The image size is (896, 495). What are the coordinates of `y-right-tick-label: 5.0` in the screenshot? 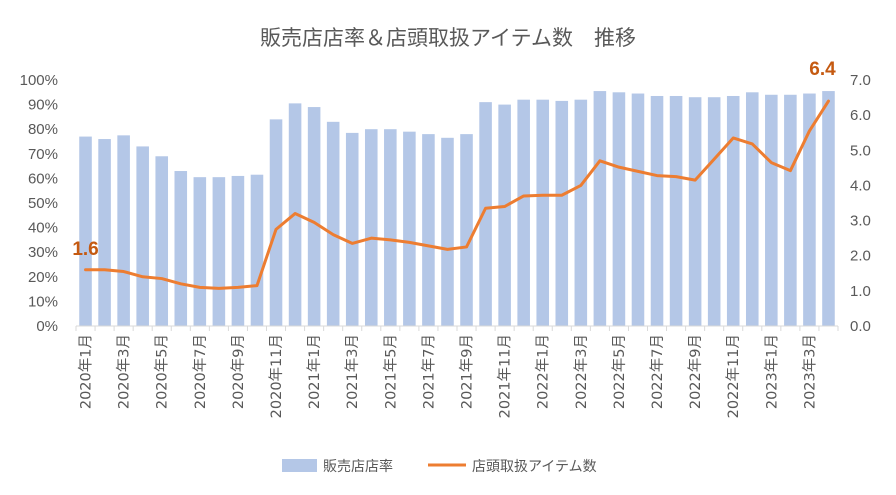 It's located at (860, 150).